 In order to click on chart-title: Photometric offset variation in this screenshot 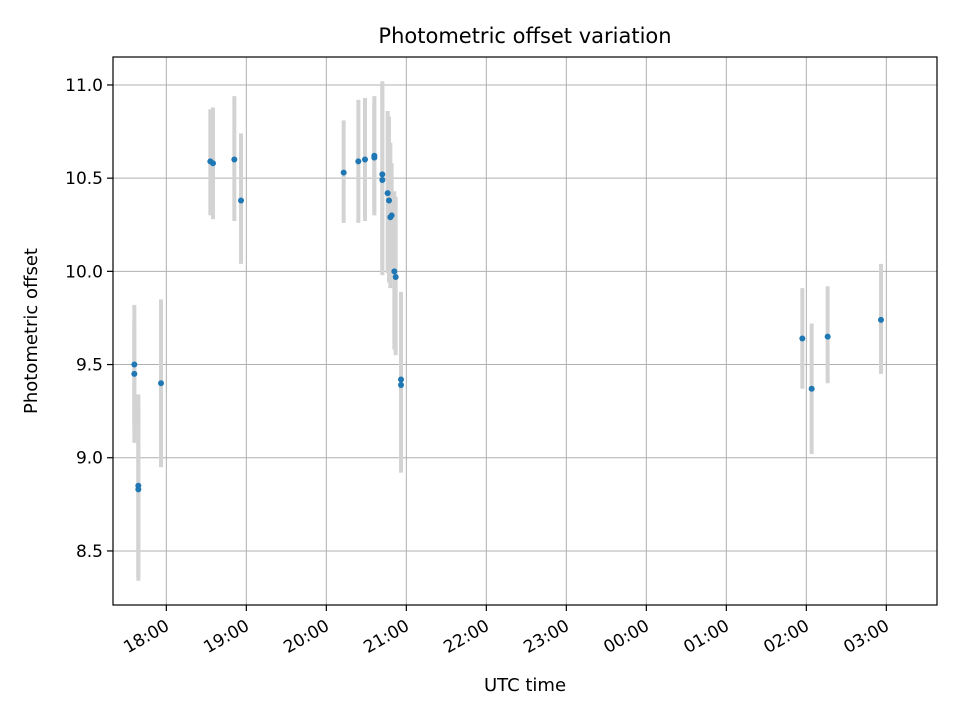, I will do `click(524, 36)`.